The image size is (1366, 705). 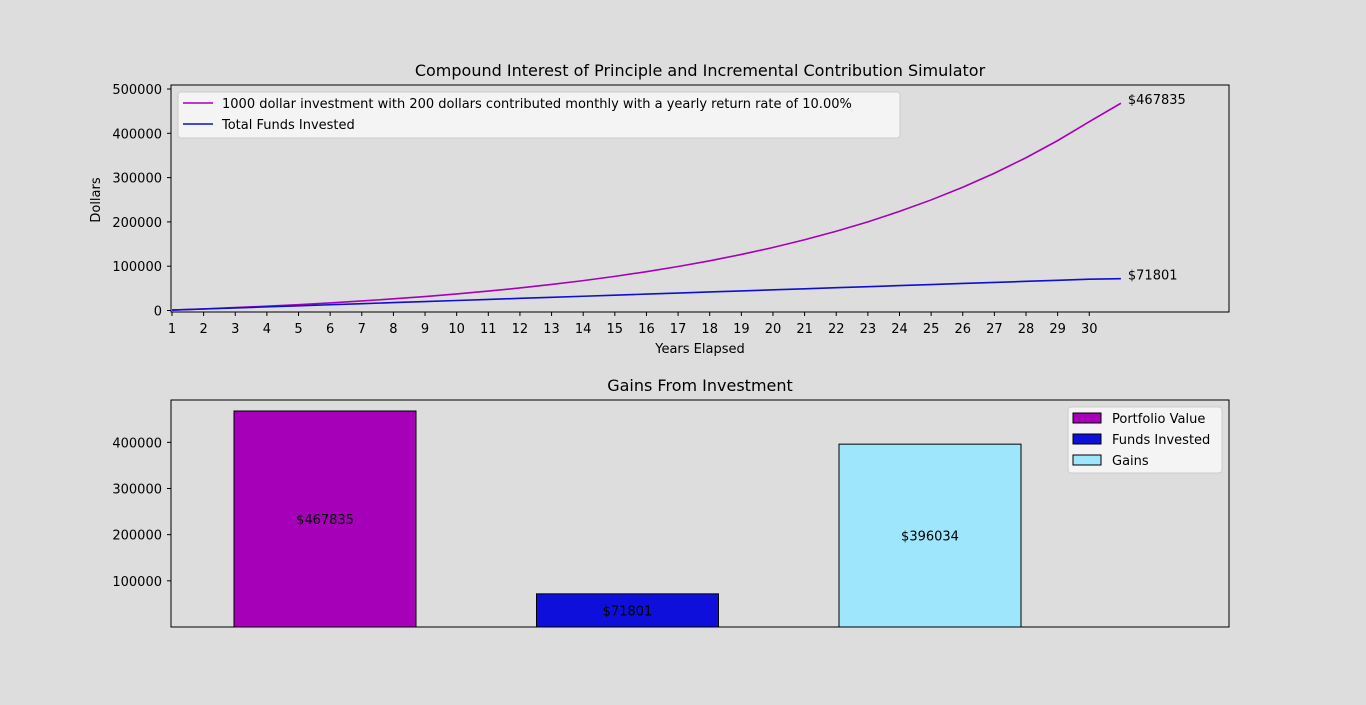 What do you see at coordinates (1130, 461) in the screenshot?
I see `legend-entry-gains: Gains` at bounding box center [1130, 461].